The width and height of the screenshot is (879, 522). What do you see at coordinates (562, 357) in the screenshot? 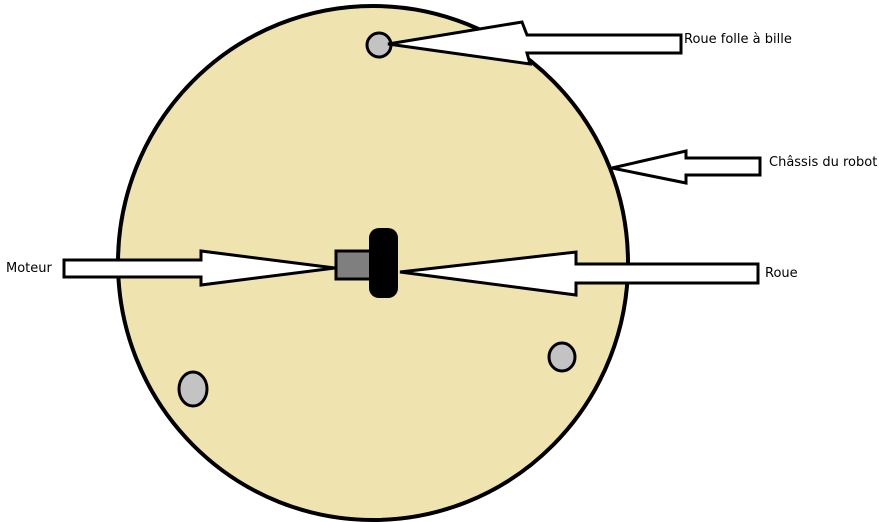
I see `caster-ball-right` at bounding box center [562, 357].